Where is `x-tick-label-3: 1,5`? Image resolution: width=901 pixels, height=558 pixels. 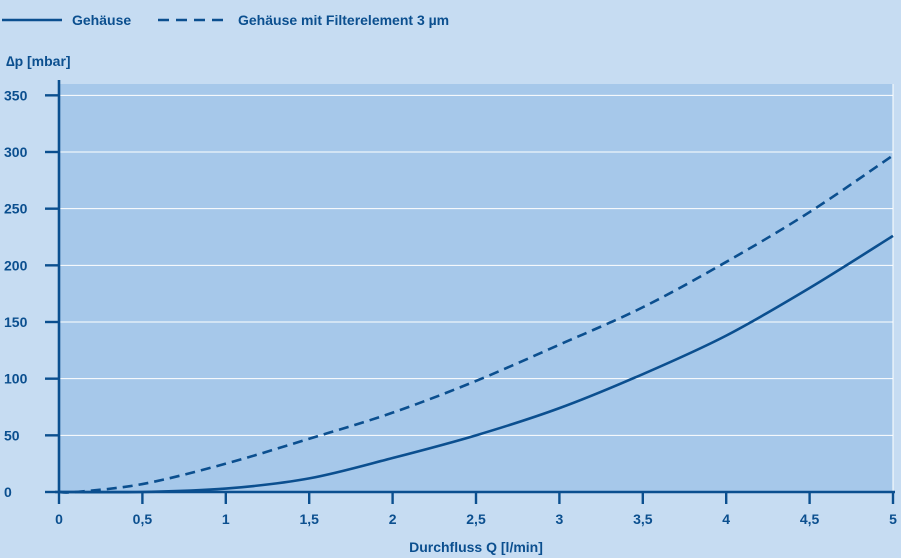 x-tick-label-3: 1,5 is located at coordinates (309, 519).